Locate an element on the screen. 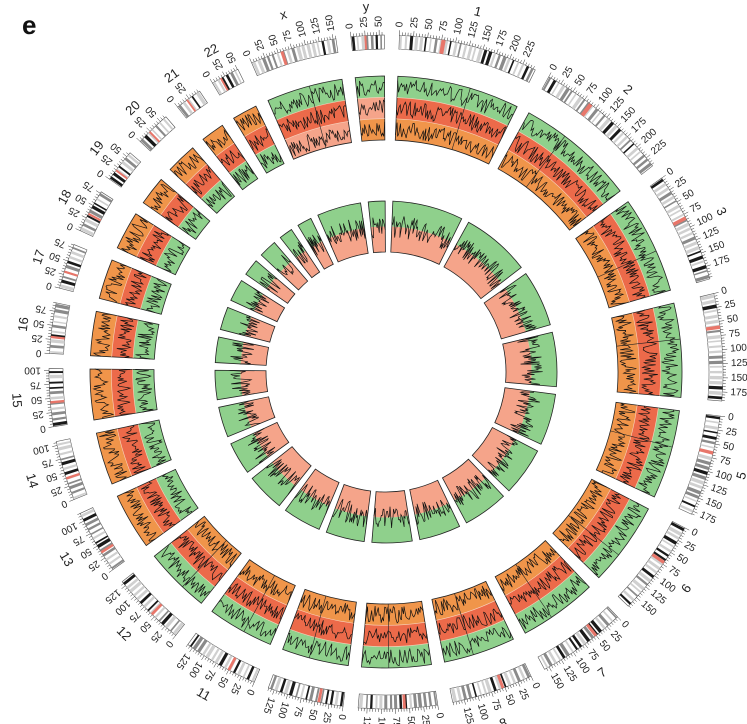  chromosome-label: 21 is located at coordinates (171, 75).